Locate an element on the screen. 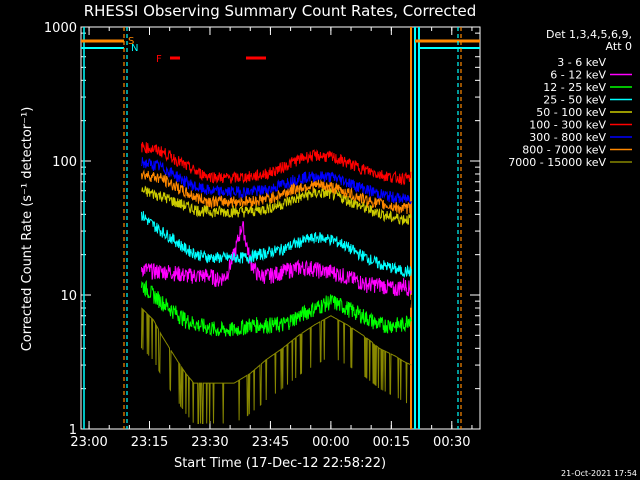  legend-label: 25 - 50 keV is located at coordinates (574, 100).